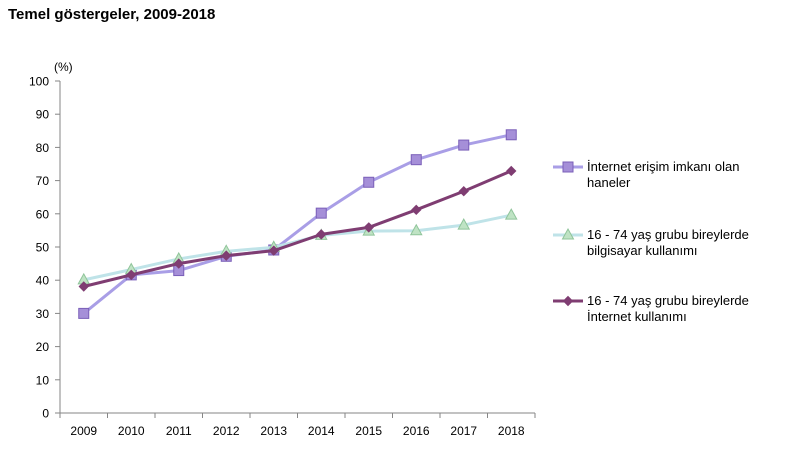  What do you see at coordinates (687, 175) in the screenshot?
I see `legend-label: İnternet erişim imkanı olan haneler` at bounding box center [687, 175].